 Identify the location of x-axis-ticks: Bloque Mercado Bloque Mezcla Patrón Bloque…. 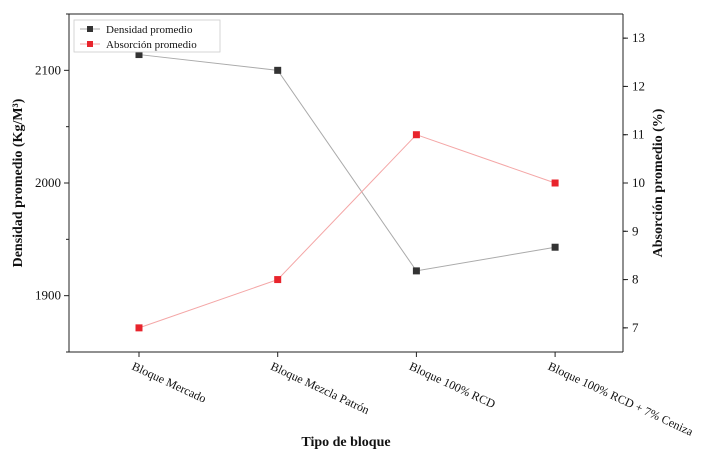
(413, 395).